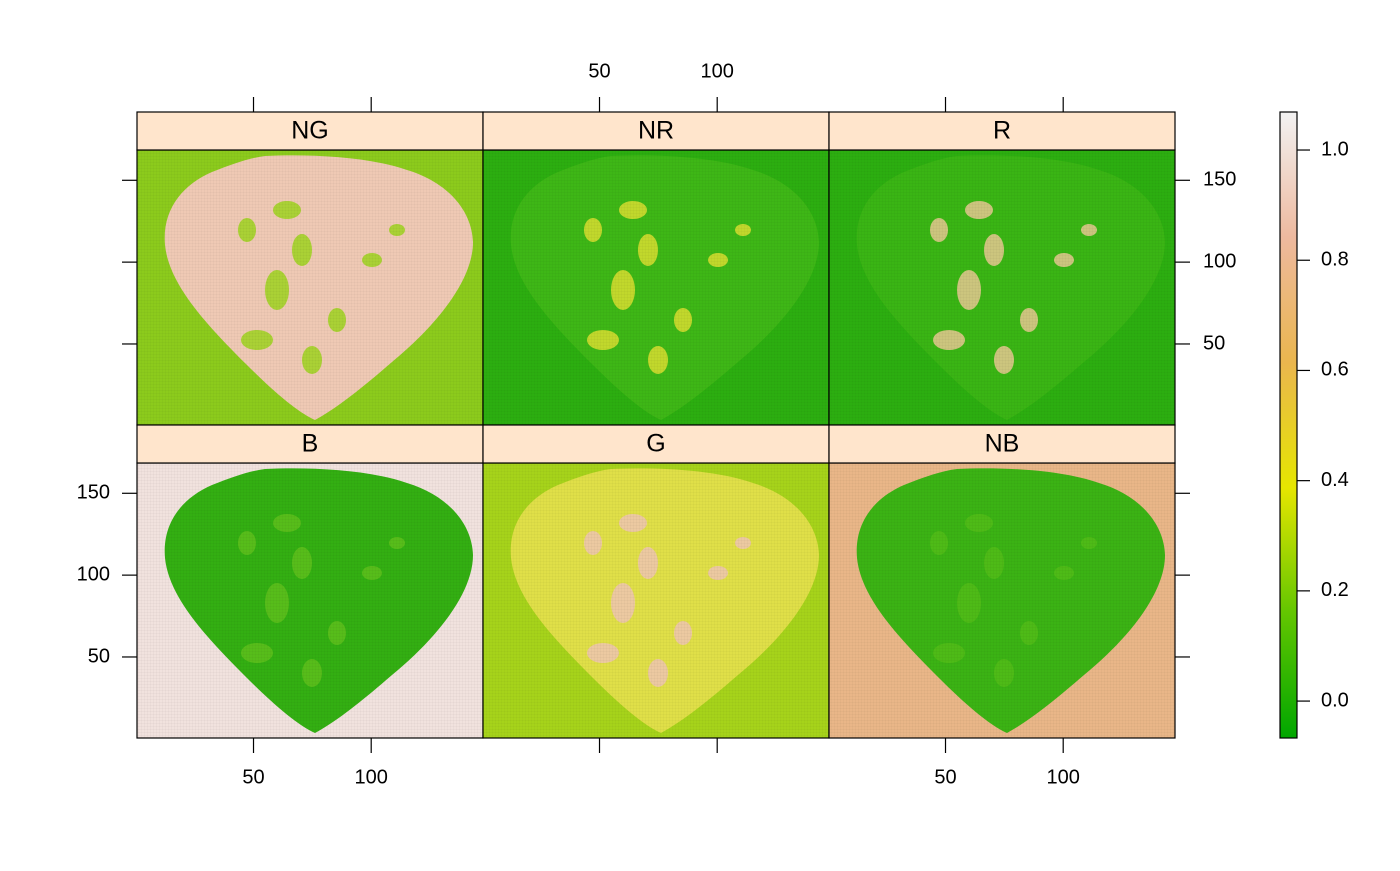  Describe the element at coordinates (1335, 480) in the screenshot. I see `colorbar-tick-label: 0.4` at that location.